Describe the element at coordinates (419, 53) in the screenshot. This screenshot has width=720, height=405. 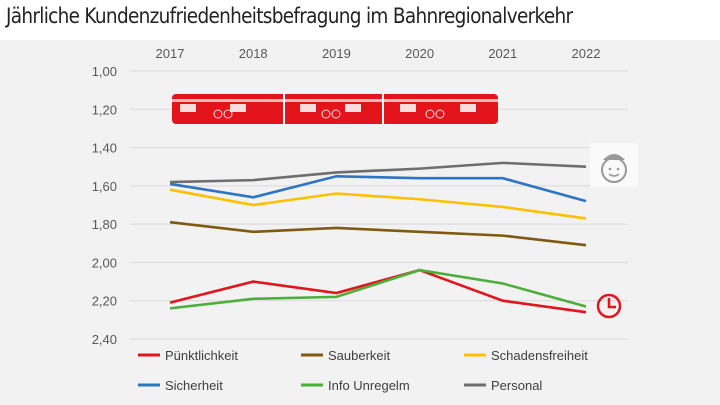
I see `x-tick-label: 2020` at that location.